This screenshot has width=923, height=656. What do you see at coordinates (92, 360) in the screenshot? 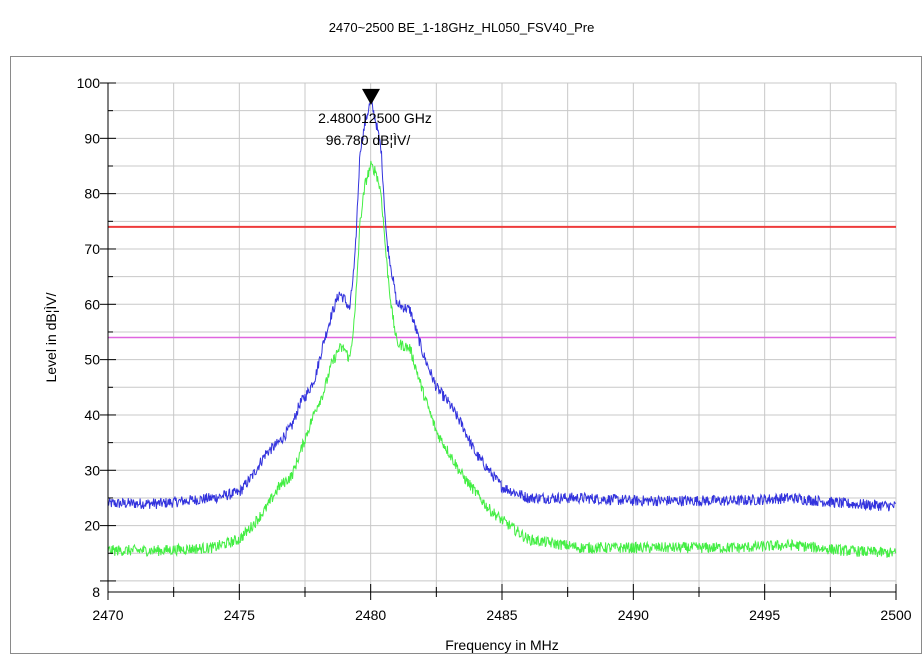
I see `y-tick-label: 50` at bounding box center [92, 360].